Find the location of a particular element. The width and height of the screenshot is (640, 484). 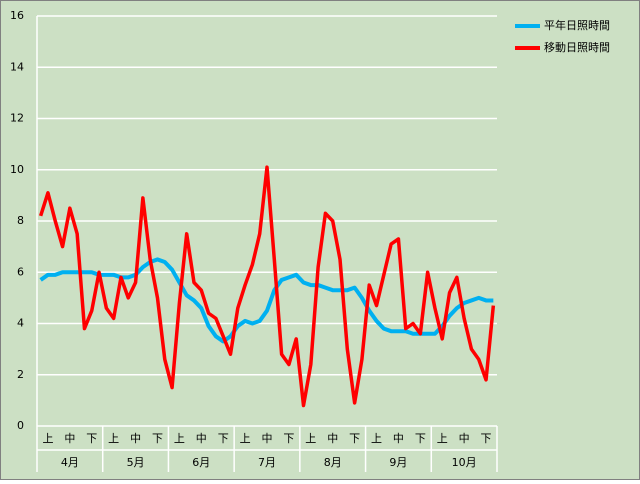

month-label: 5月 is located at coordinates (136, 462).